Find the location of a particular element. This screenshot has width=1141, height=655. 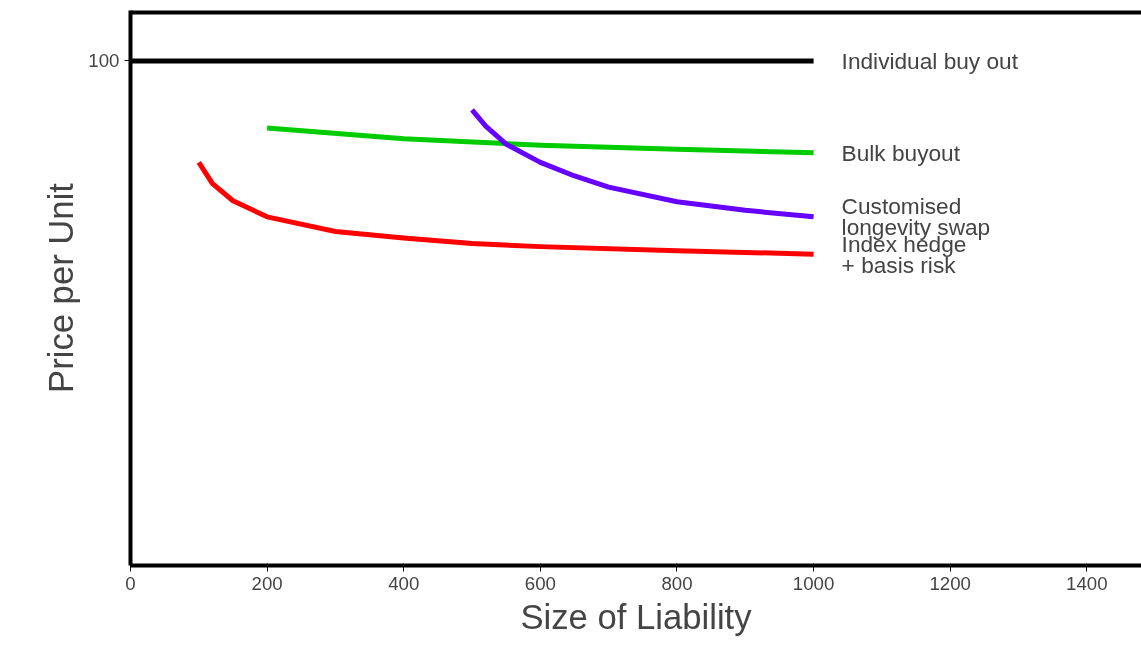

text: 100 is located at coordinates (104, 61).